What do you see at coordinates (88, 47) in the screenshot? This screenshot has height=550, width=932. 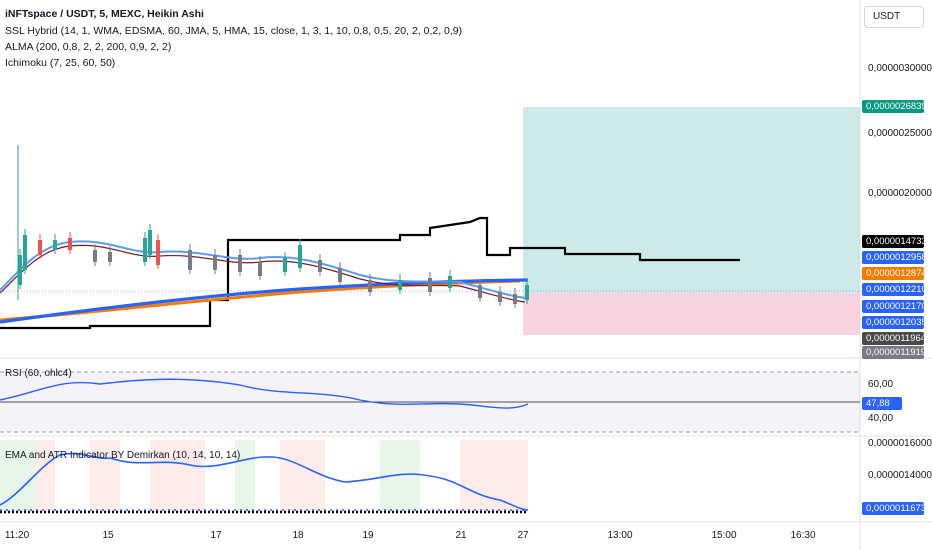 I see `indicator-alma-legend: ALMA (200, 0,8, 2, 2, 200, 0,9, 2, 2)` at bounding box center [88, 47].